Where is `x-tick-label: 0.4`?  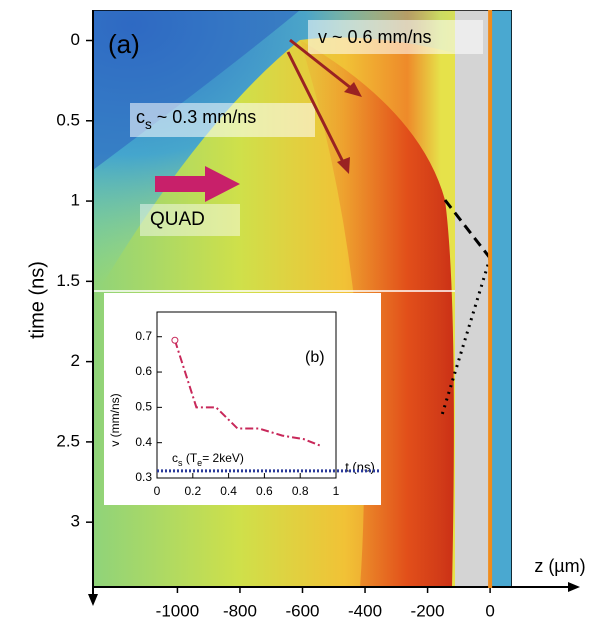
x-tick-label: 0.4 is located at coordinates (228, 491).